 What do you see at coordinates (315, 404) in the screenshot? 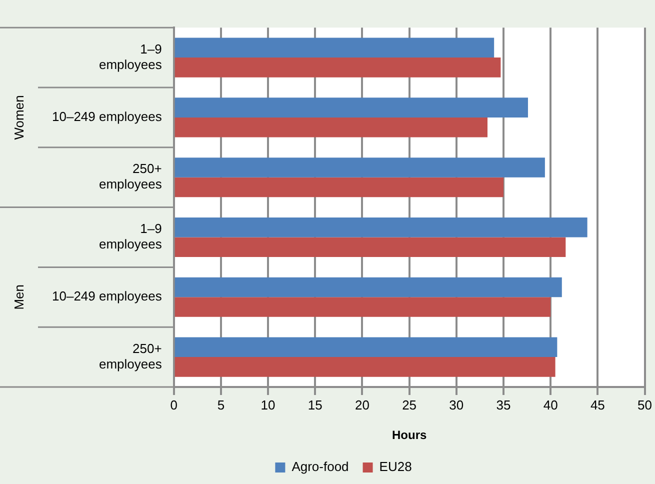
I see `x-tick-label: 15` at bounding box center [315, 404].